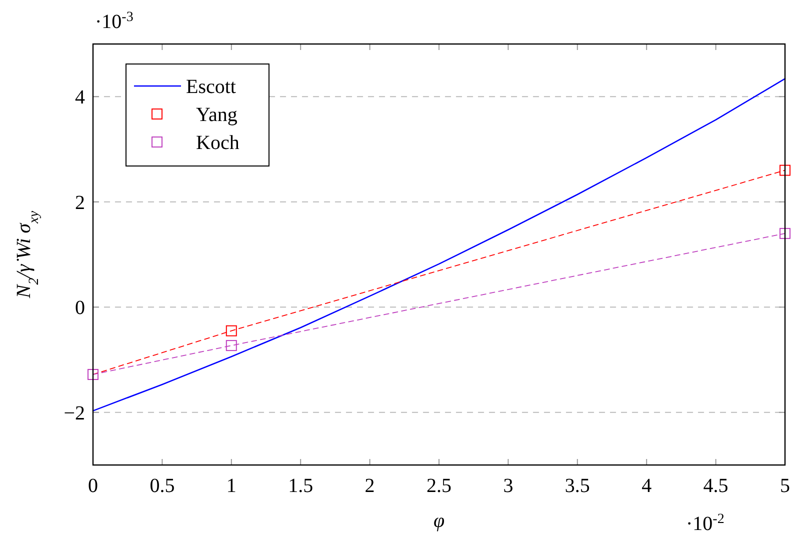 This screenshot has width=792, height=533. I want to click on legend-label: Escott, so click(211, 87).